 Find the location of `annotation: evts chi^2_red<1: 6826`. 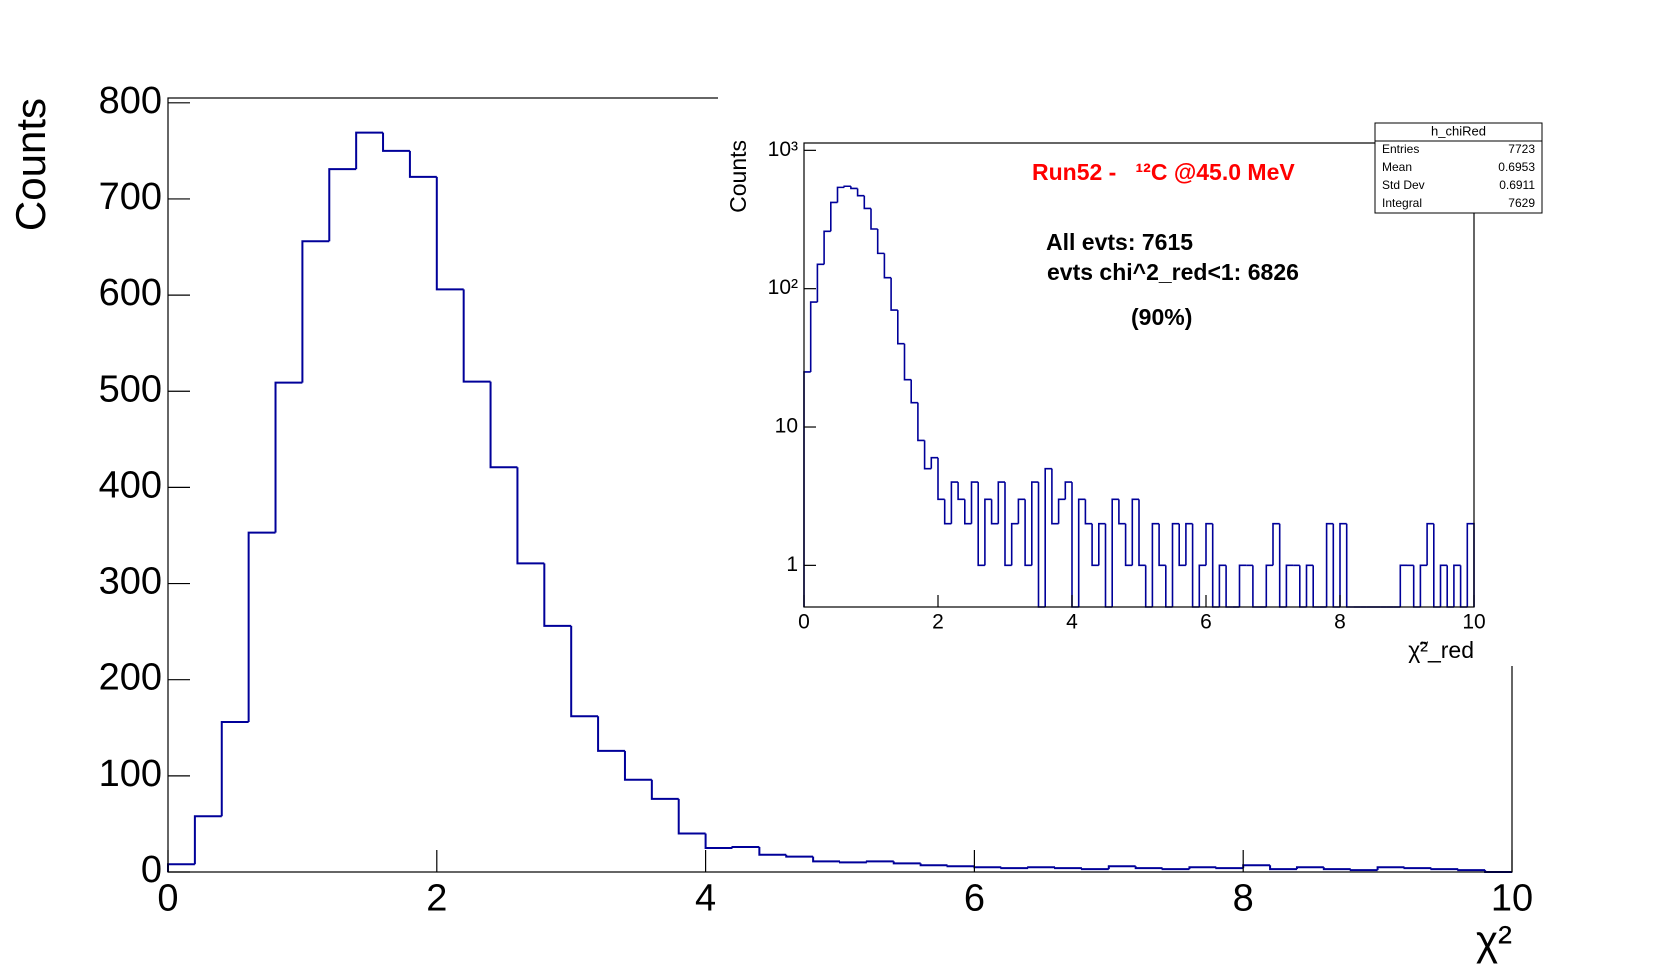

annotation: evts chi^2_red<1: 6826 is located at coordinates (1173, 272).